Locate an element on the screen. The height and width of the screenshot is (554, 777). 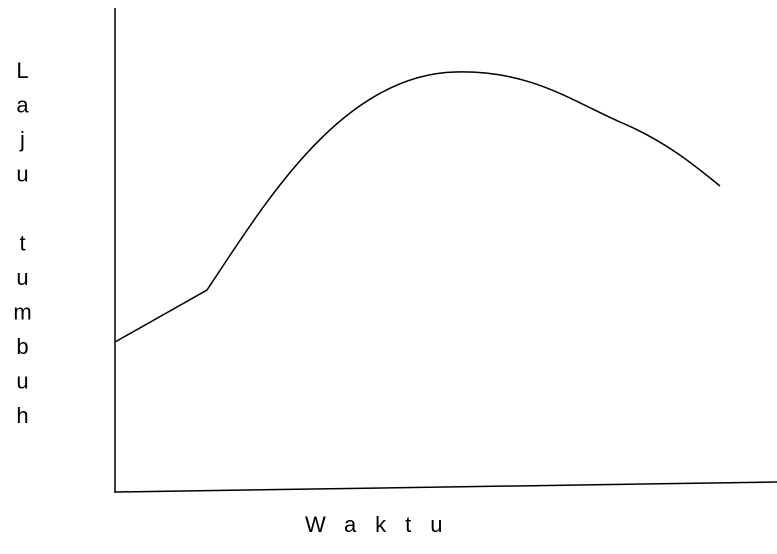
x-axis is located at coordinates (445, 487).